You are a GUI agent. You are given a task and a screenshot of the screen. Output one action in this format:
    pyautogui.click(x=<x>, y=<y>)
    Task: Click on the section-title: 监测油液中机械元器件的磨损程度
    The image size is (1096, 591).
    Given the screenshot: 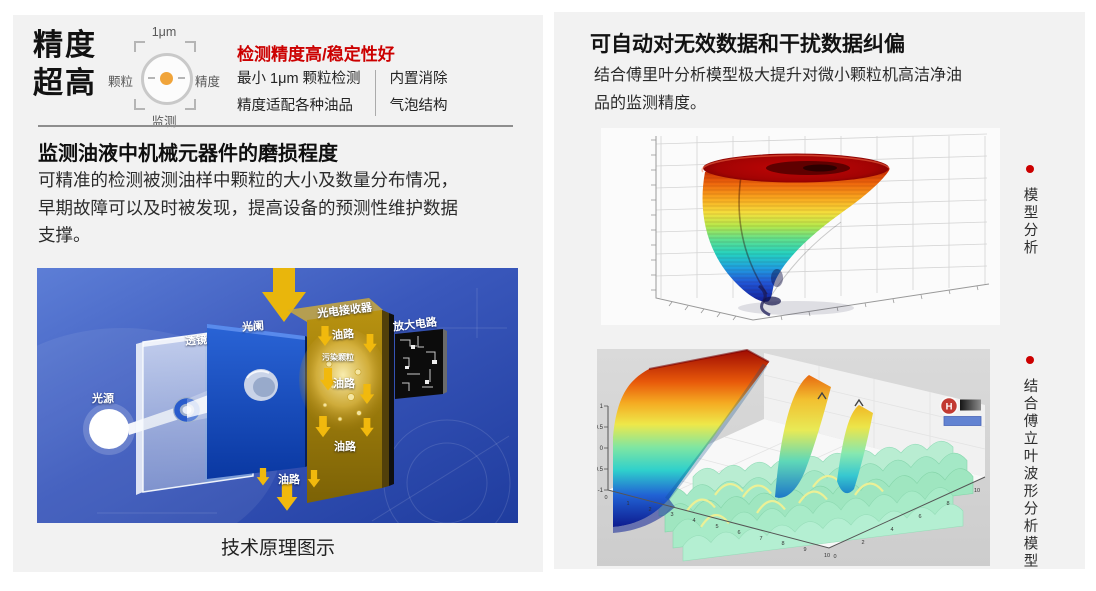 What is the action you would take?
    pyautogui.click(x=188, y=154)
    